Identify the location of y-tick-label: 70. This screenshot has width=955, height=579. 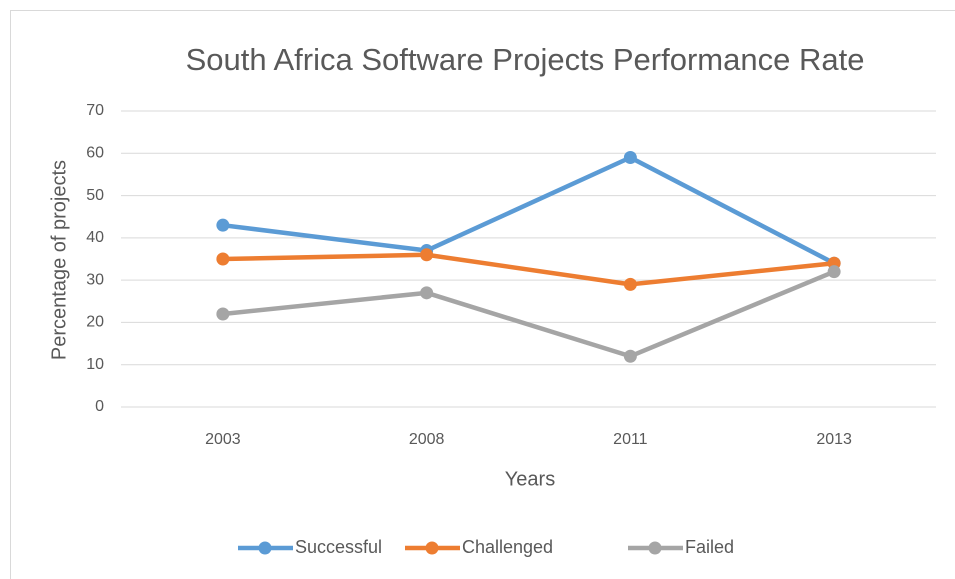
(95, 110).